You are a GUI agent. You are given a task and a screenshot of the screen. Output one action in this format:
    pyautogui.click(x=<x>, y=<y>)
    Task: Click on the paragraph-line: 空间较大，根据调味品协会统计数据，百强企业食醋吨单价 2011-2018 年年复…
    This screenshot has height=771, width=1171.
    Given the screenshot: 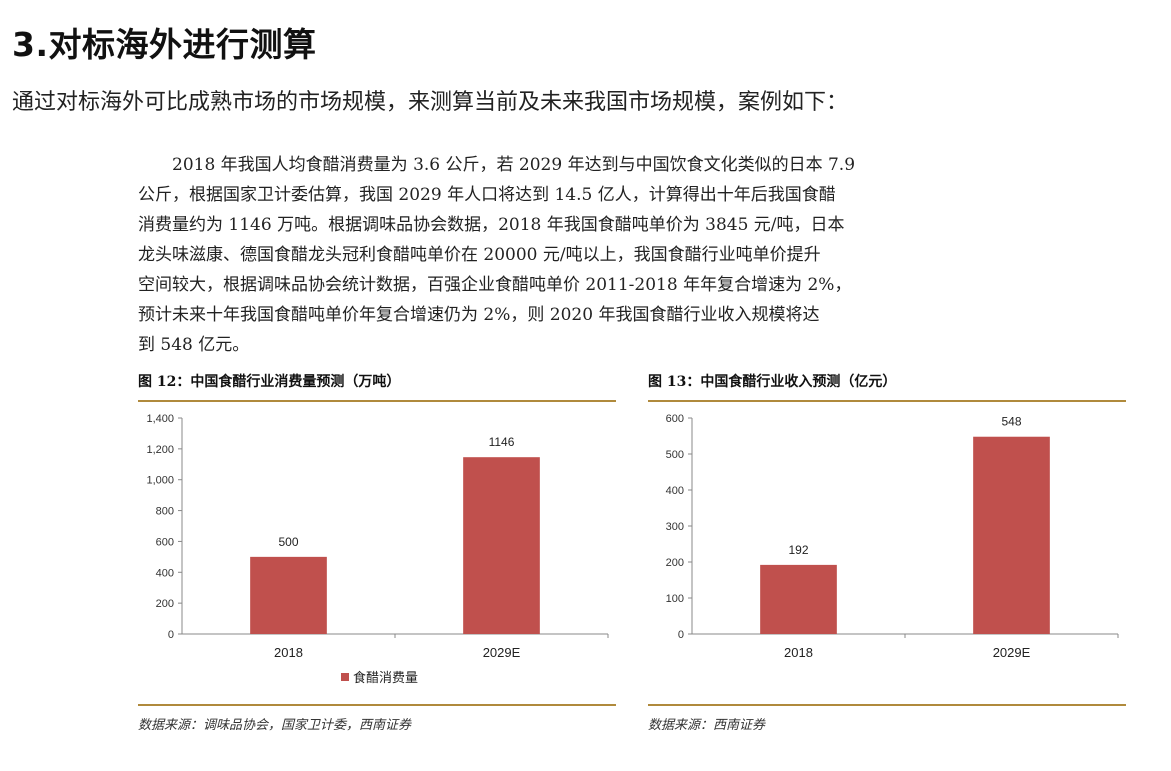 What is the action you would take?
    pyautogui.click(x=495, y=285)
    